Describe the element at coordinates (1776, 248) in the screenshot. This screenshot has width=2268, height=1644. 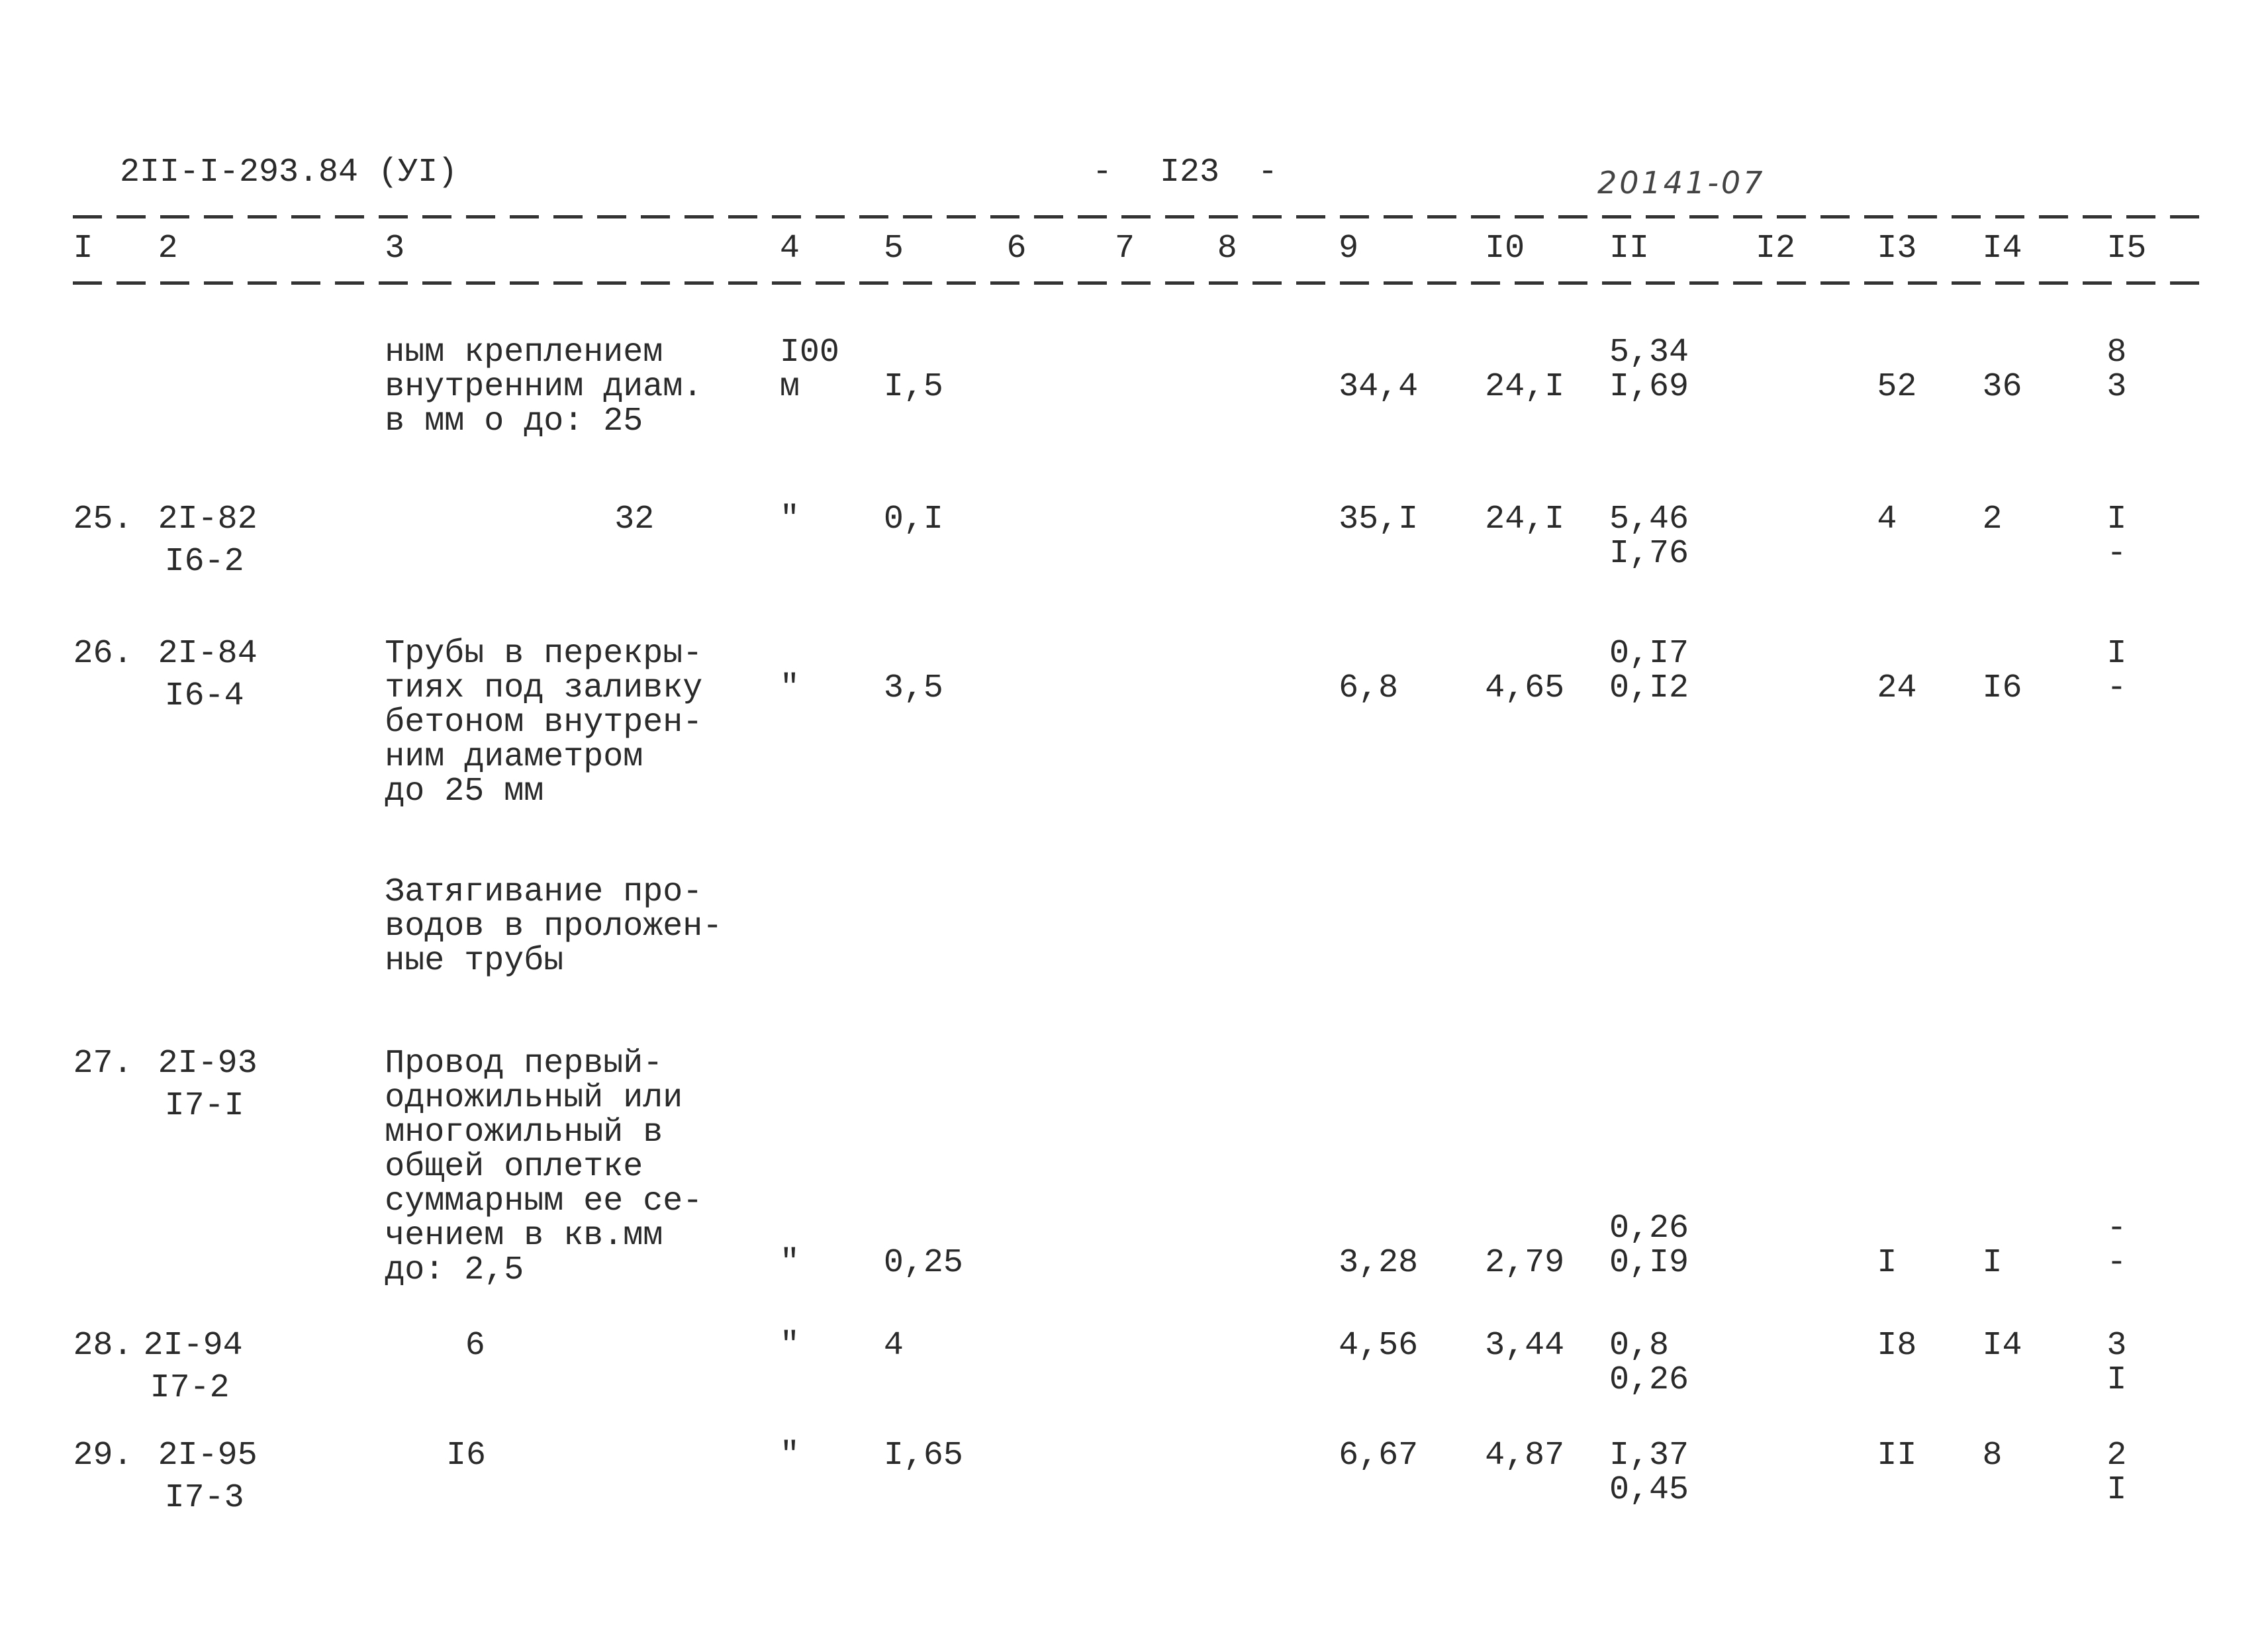
I see `column-header: I2` at that location.